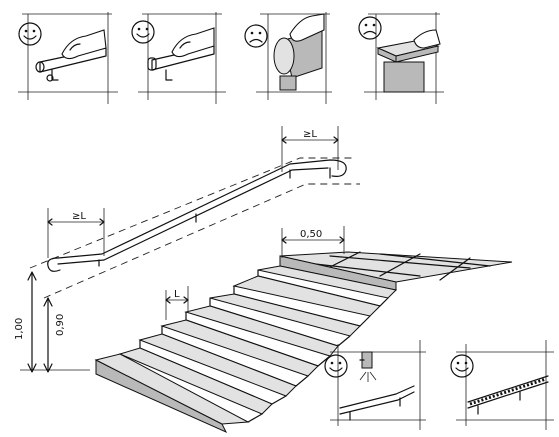 The height and width of the screenshot is (437, 559). Describe the element at coordinates (79, 216) in the screenshot. I see `dim-bottom-extension-label: ≥L` at that location.